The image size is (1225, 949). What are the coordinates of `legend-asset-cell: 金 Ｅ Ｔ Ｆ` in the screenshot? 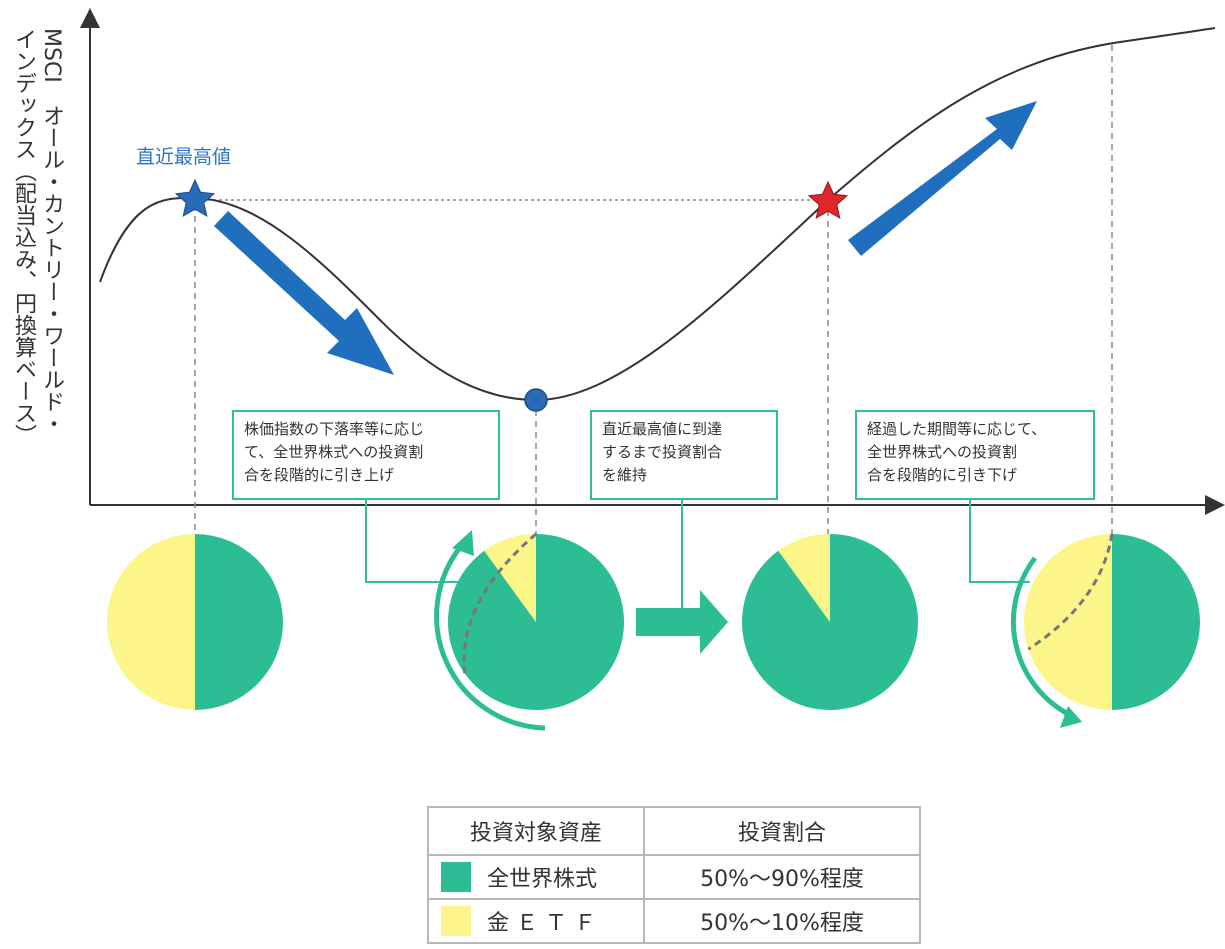 It's located at (536, 921).